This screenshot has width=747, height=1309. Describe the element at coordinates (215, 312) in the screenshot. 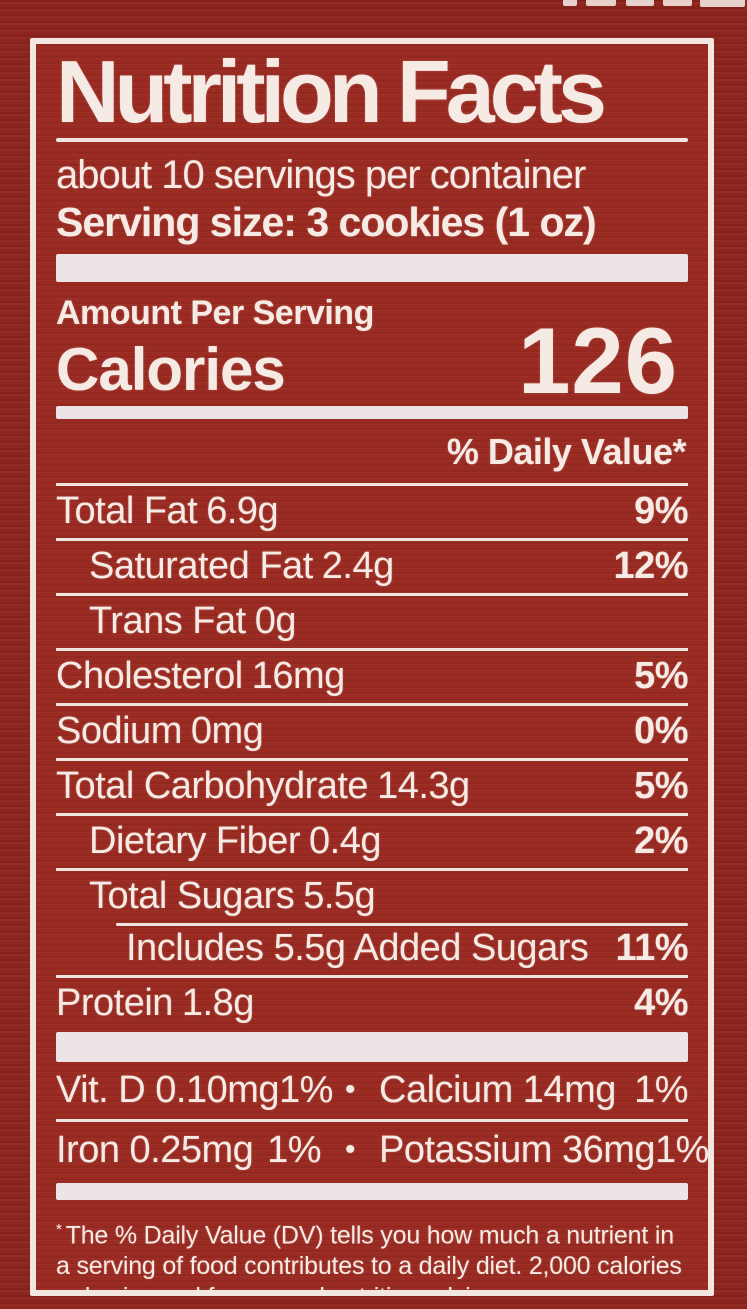

I see `amount-per-serving-label: Amount Per Serving` at that location.